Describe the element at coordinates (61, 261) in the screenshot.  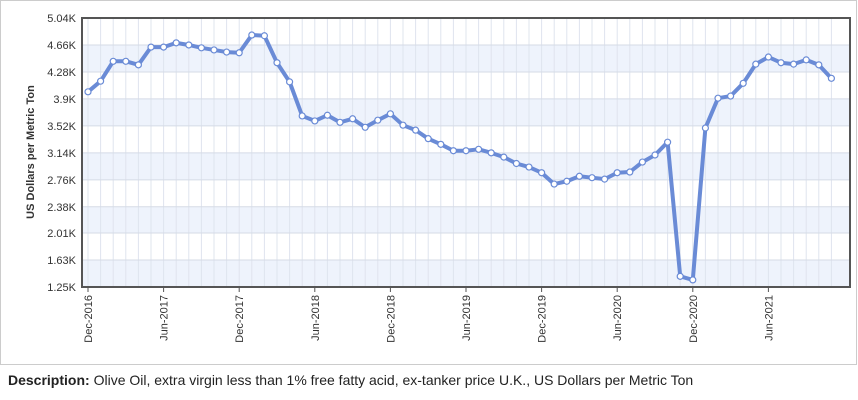
I see `y-tick-label: 1.63K` at that location.